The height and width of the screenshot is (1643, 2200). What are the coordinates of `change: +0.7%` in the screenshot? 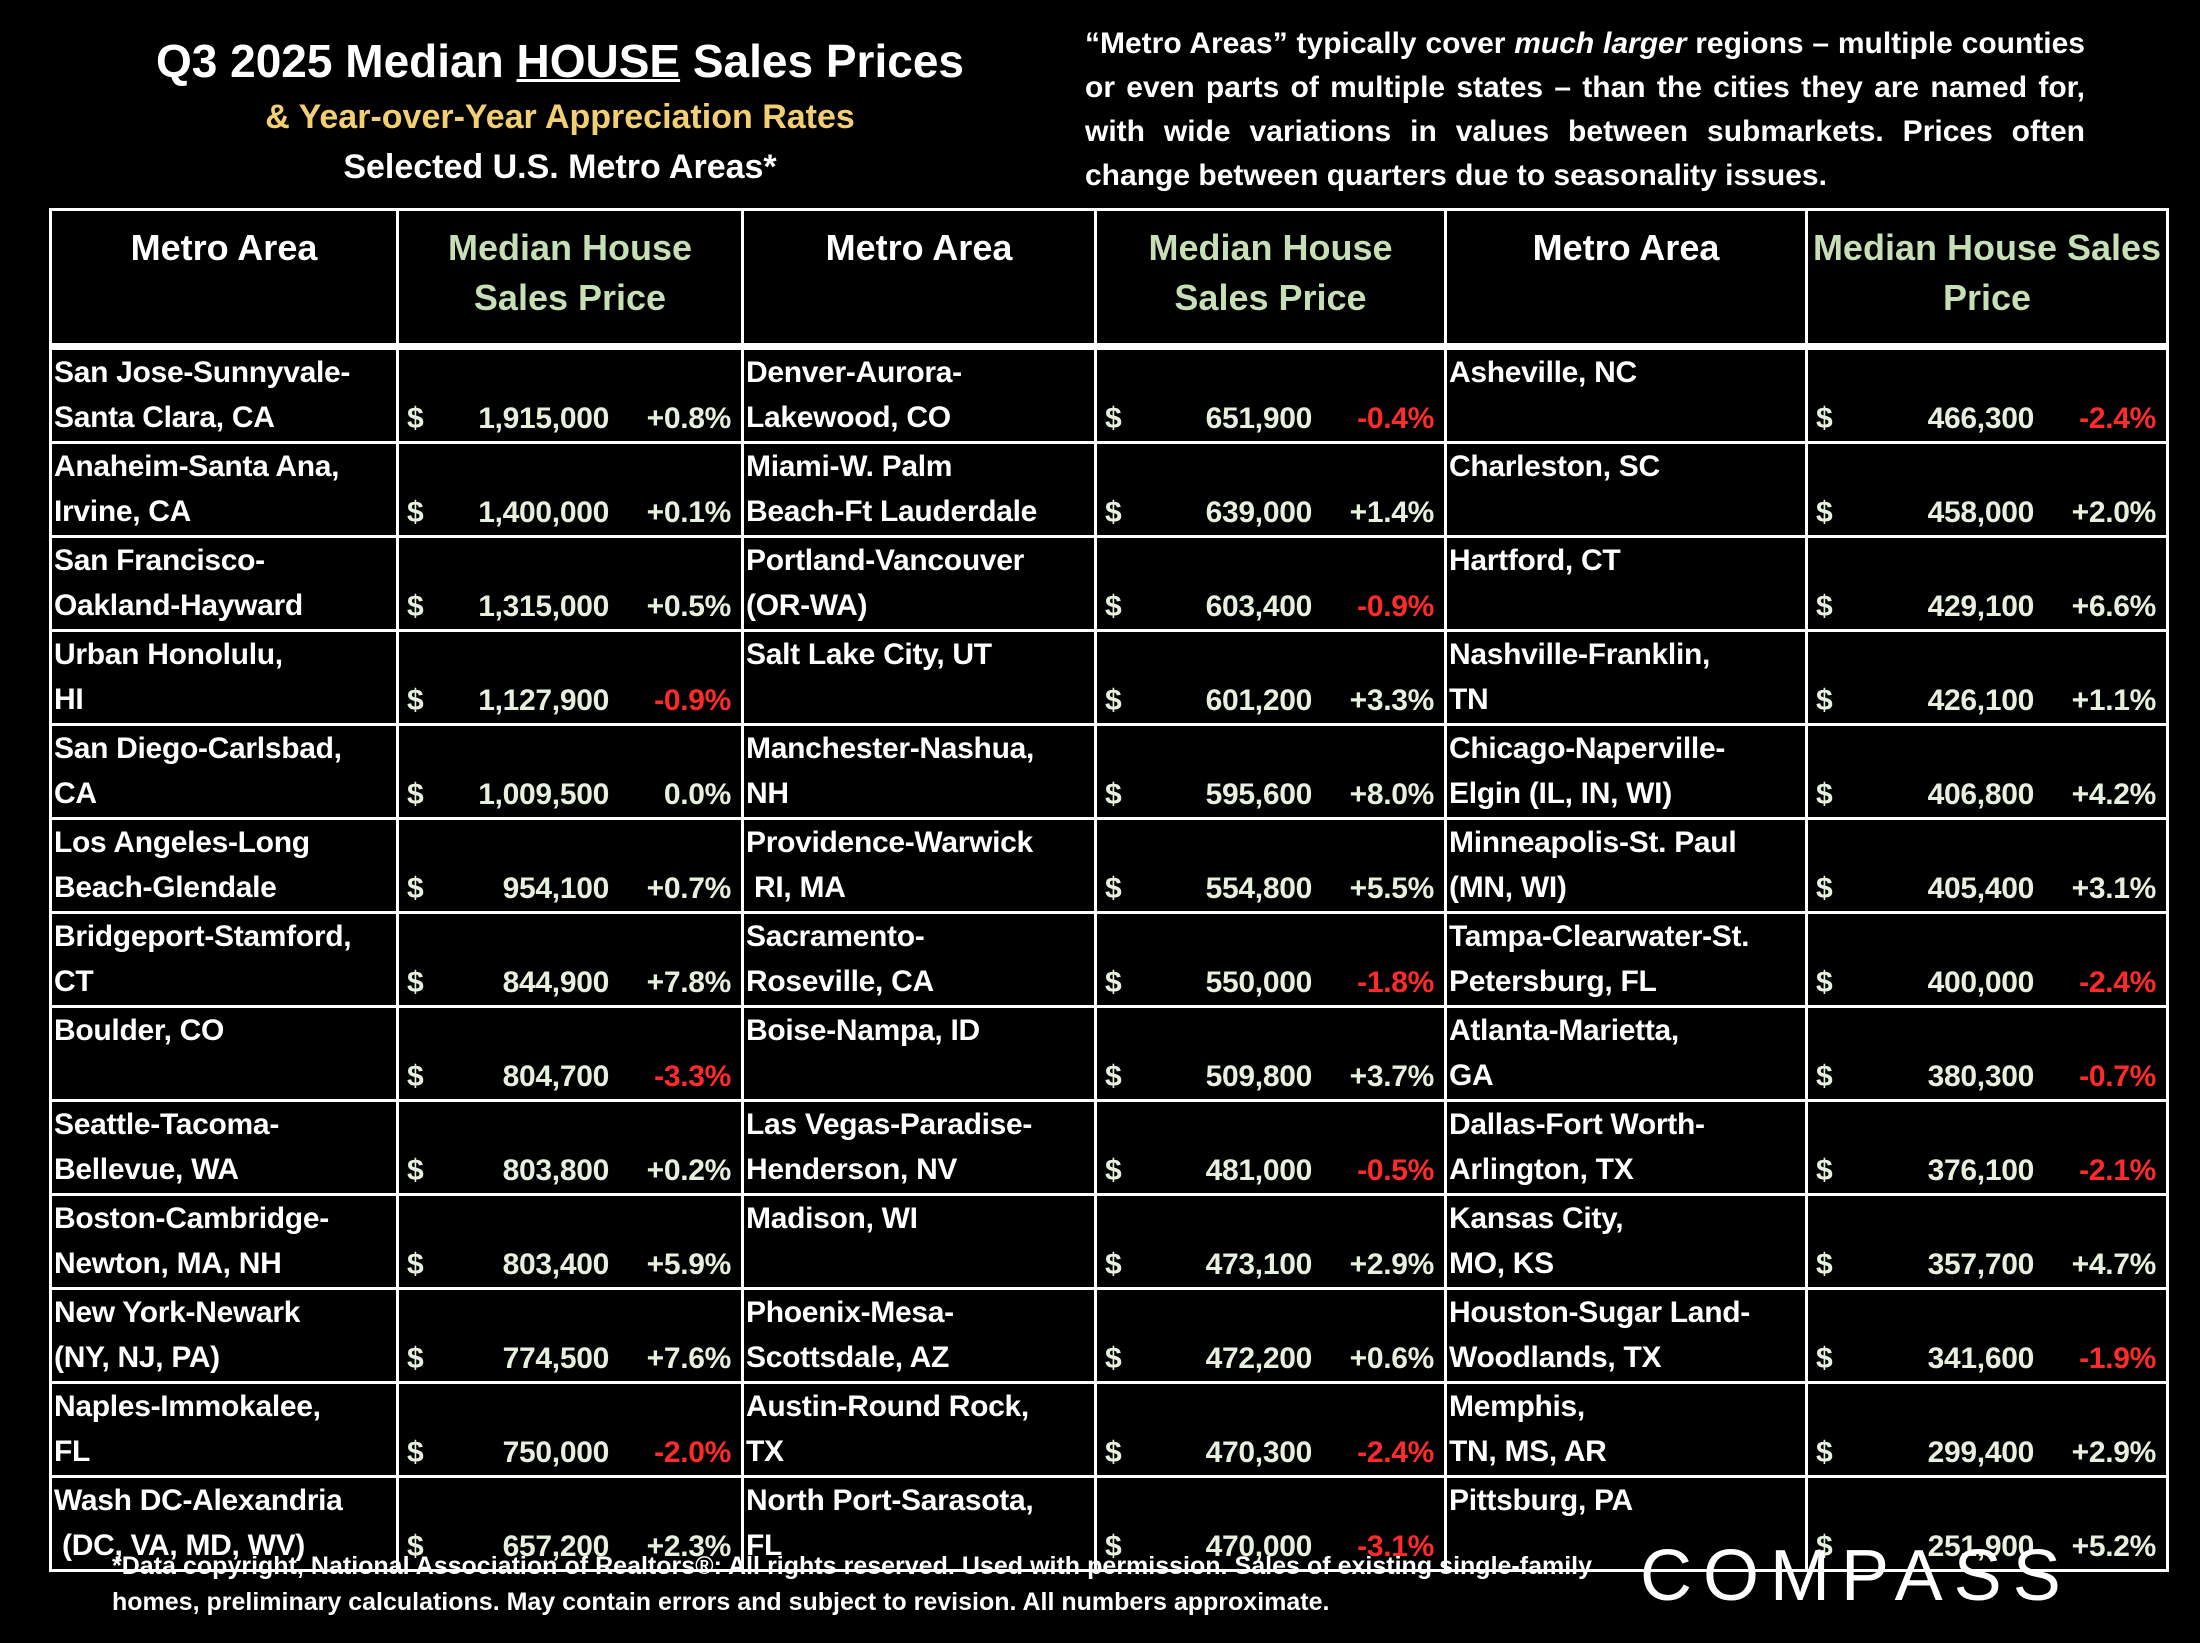 It's located at (689, 888).